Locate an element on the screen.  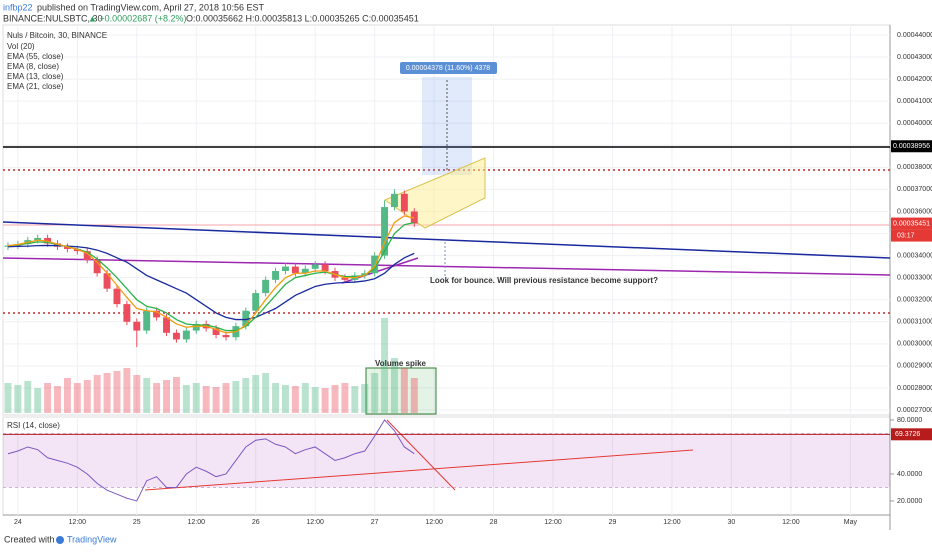
y-tick-label: 0.00036000 is located at coordinates (914, 211).